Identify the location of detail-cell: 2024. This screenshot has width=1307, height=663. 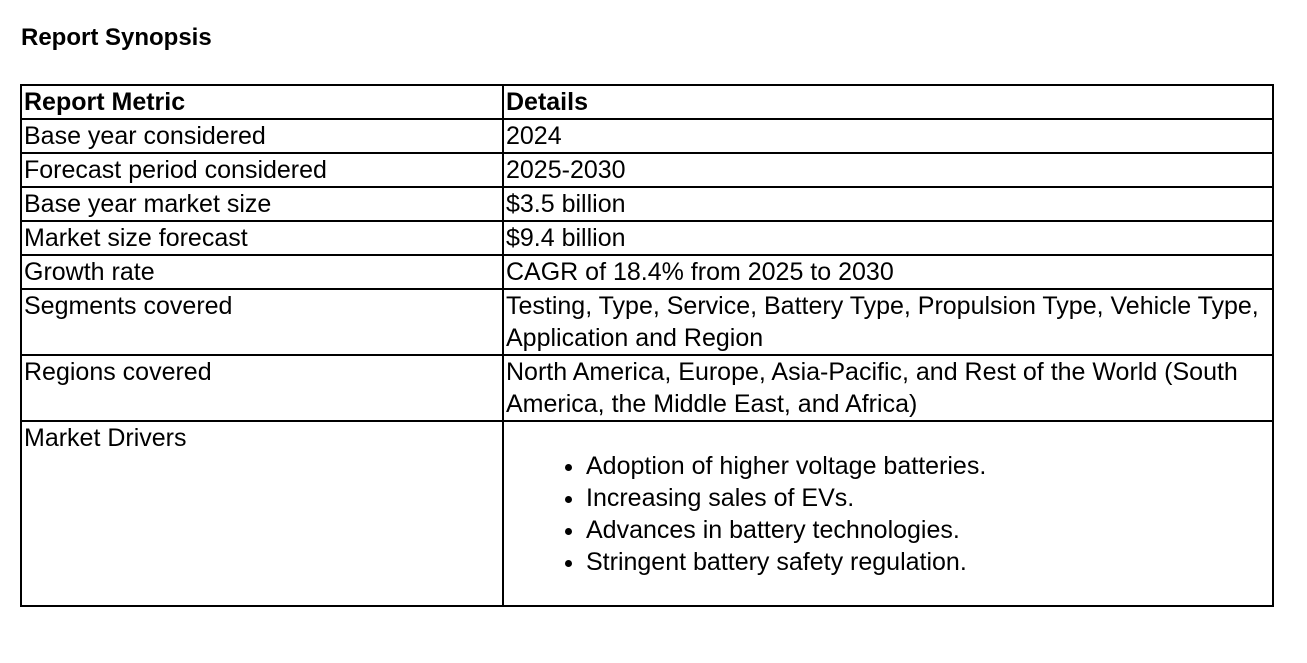
(888, 136).